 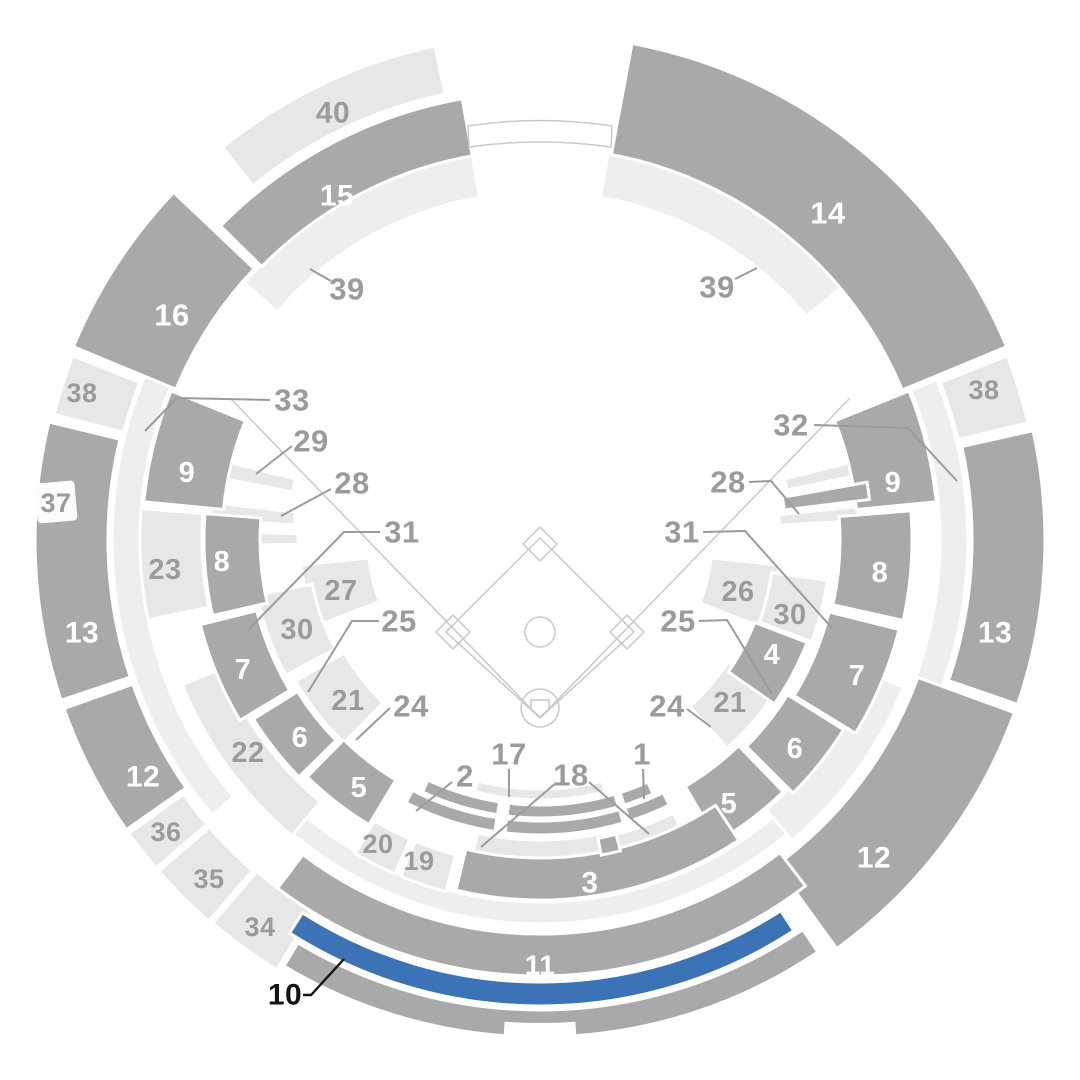 I want to click on section-label-s13R: 13, so click(x=995, y=633).